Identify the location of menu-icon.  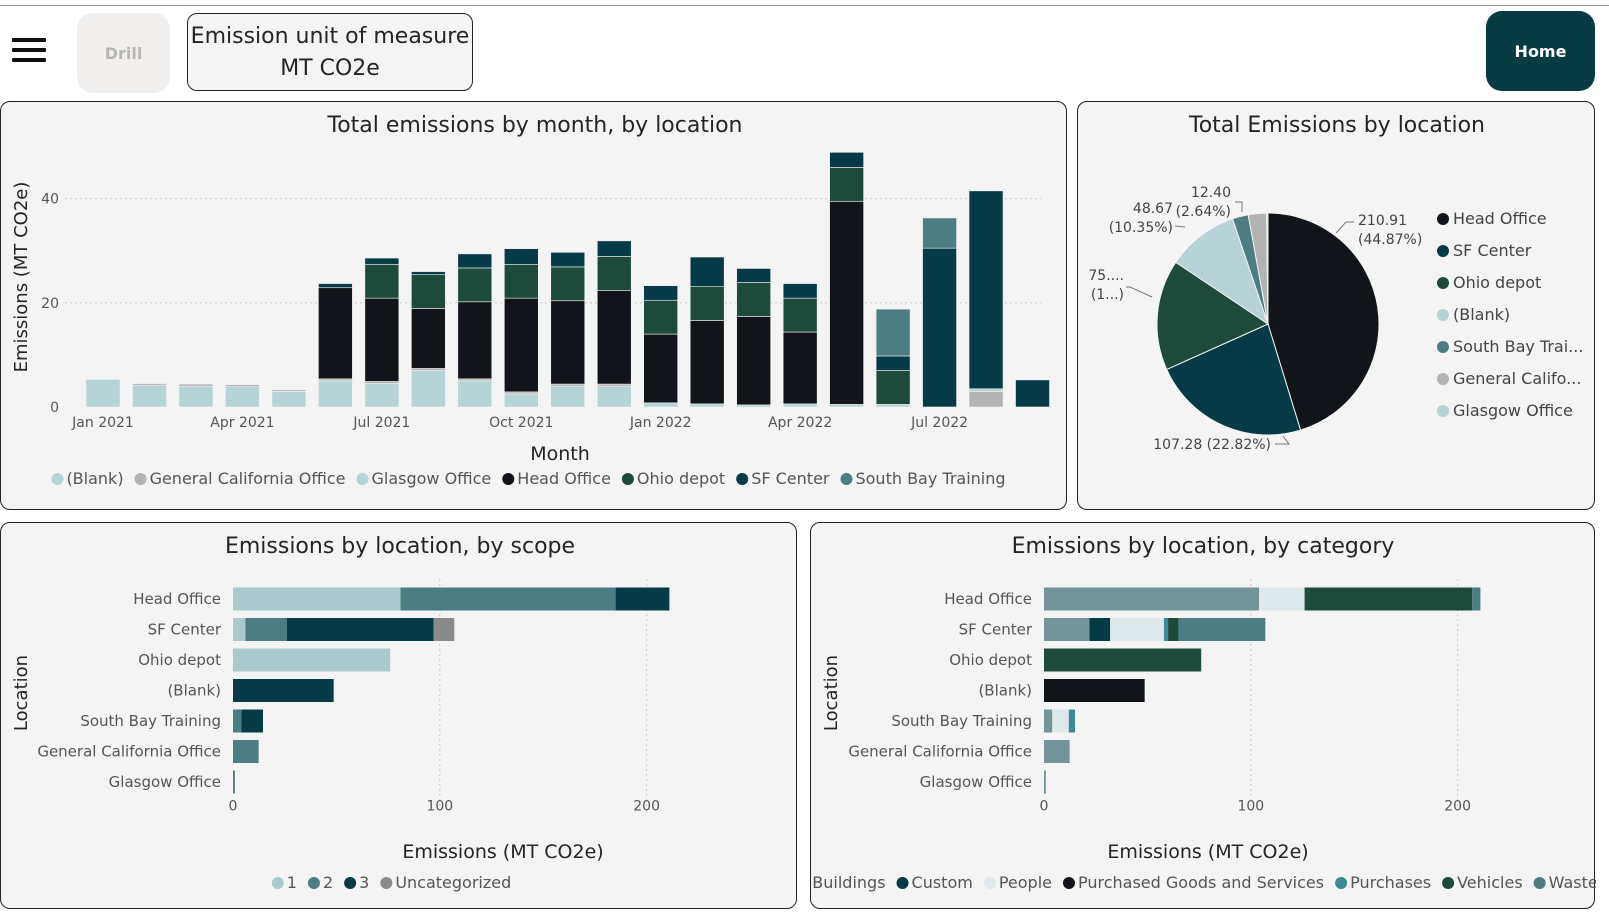
(29, 51).